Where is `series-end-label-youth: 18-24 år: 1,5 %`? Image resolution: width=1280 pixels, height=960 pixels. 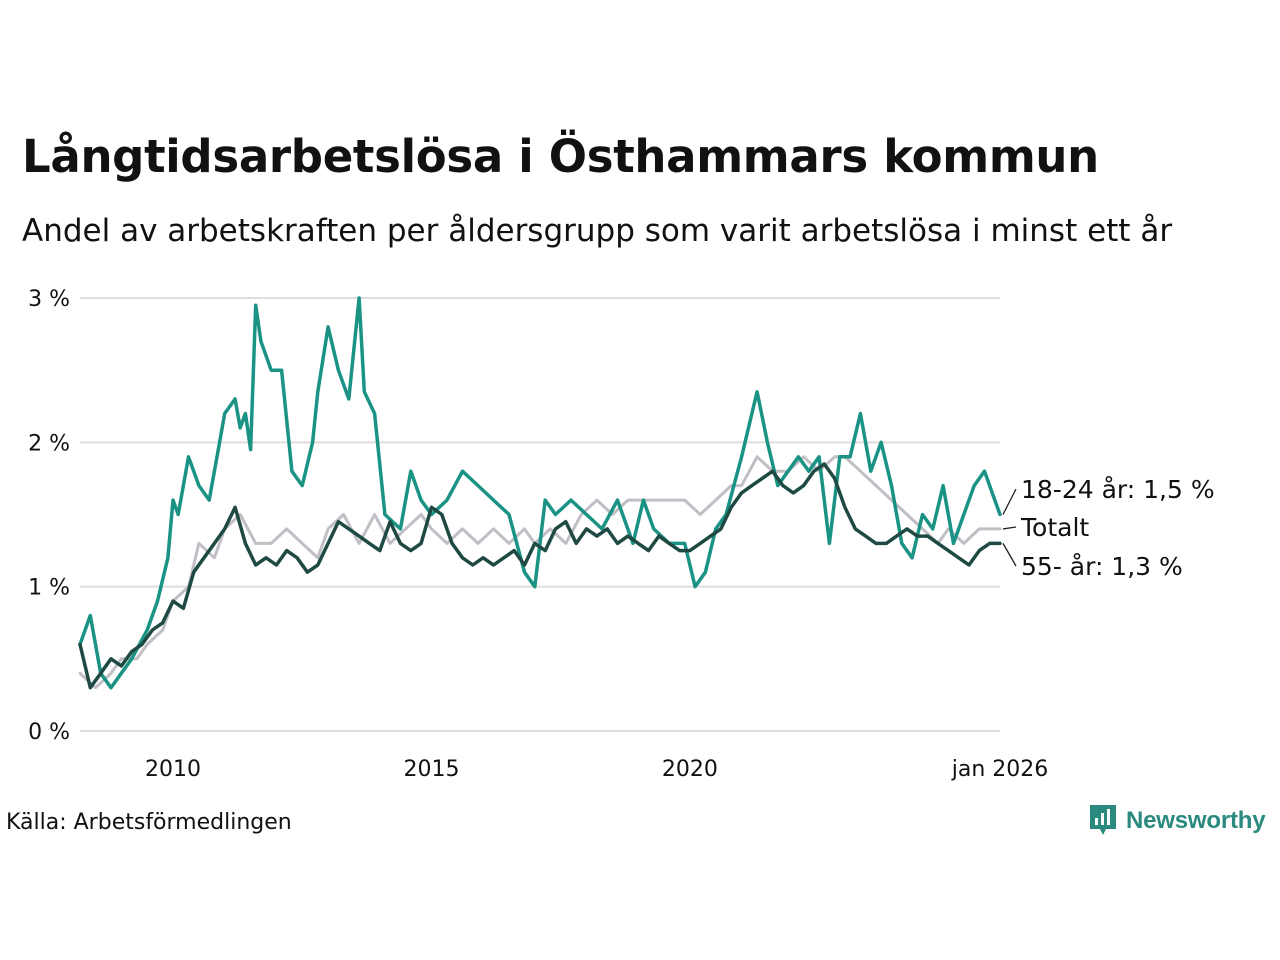
series-end-label-youth: 18-24 år: 1,5 % is located at coordinates (1118, 489).